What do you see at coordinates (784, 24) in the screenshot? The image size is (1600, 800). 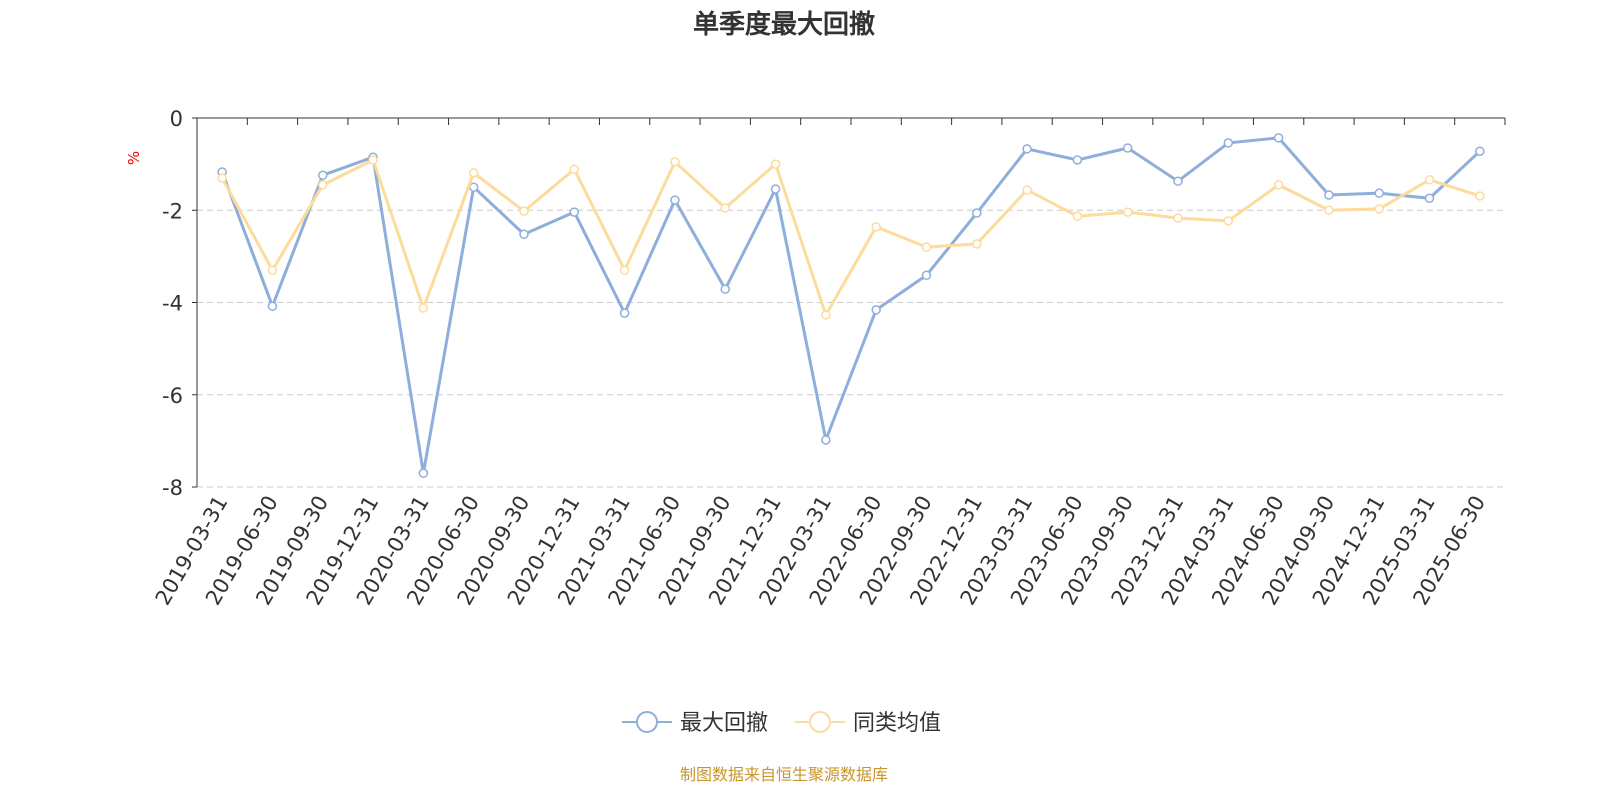 I see `chart-title: 单季度最大回撤` at bounding box center [784, 24].